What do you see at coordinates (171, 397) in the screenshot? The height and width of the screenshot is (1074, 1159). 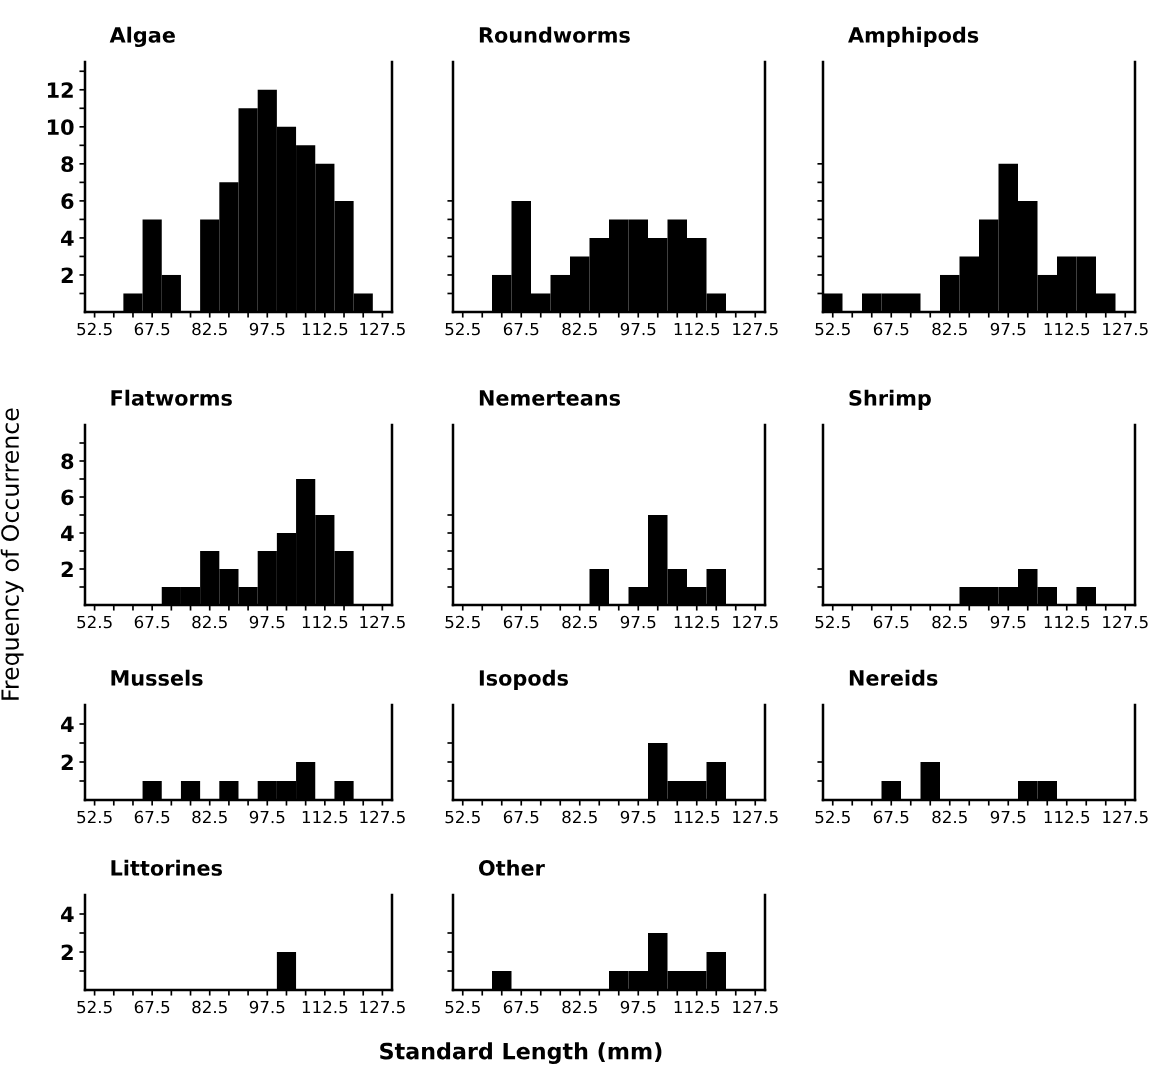 I see `chart-title: Flatworms` at bounding box center [171, 397].